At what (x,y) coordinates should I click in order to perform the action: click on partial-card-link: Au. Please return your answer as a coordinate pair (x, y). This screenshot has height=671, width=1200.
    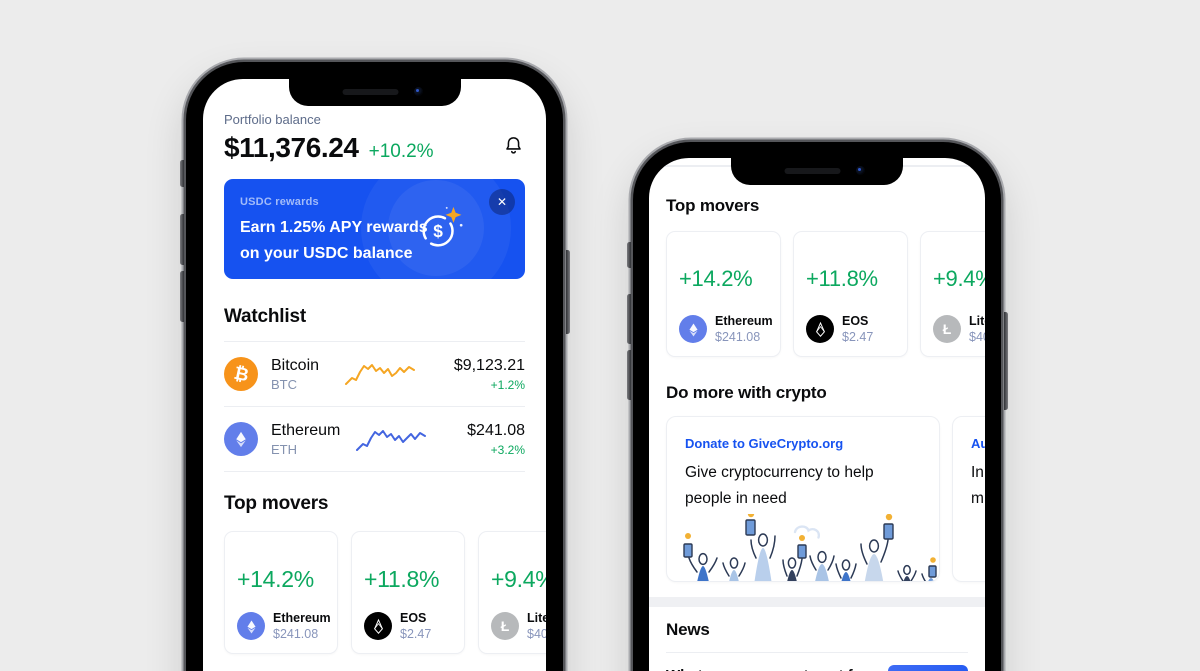
    Looking at the image, I should click on (978, 443).